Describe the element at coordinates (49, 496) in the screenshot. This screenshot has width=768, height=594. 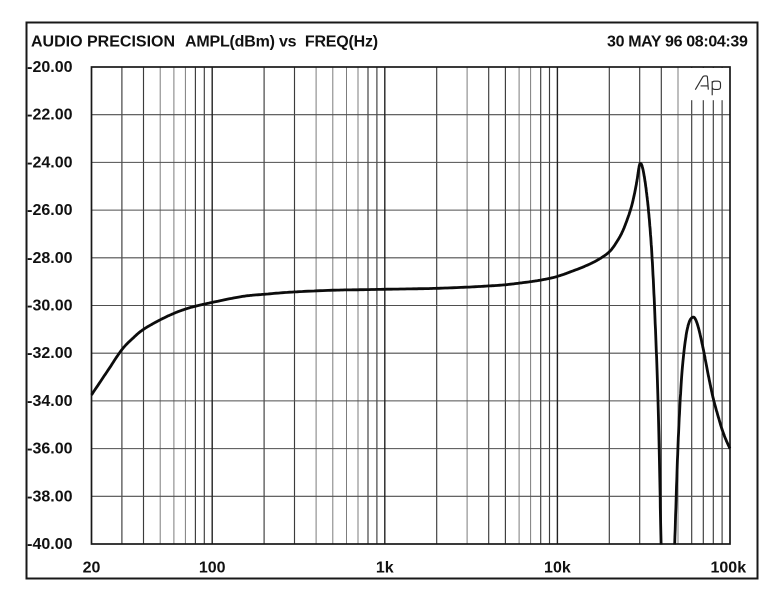
I see `svg-text: -38.00` at that location.